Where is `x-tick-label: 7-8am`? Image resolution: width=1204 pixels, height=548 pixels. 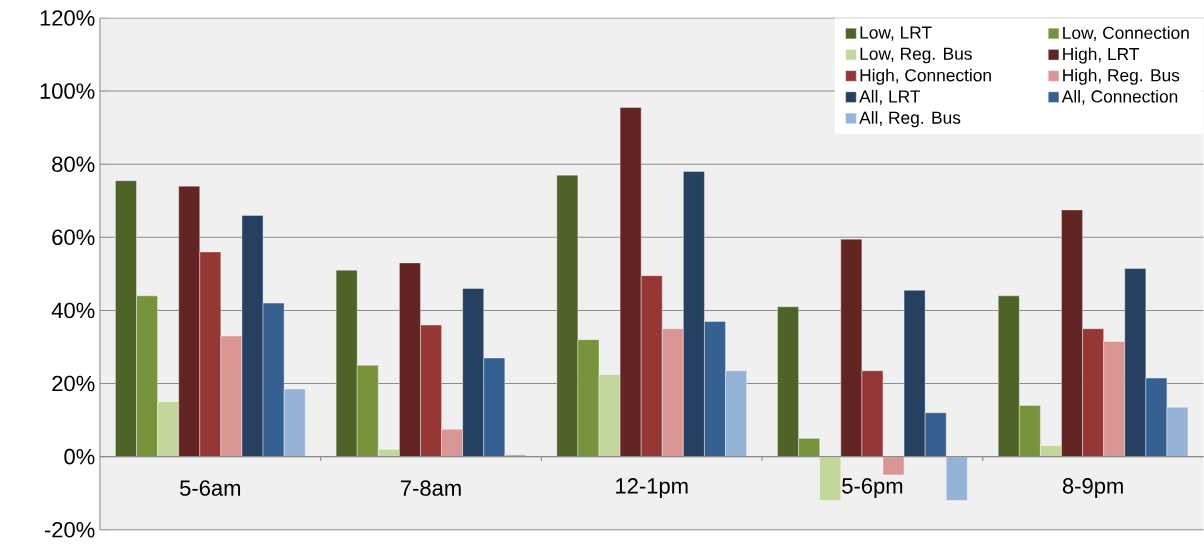 x-tick-label: 7-8am is located at coordinates (430, 488).